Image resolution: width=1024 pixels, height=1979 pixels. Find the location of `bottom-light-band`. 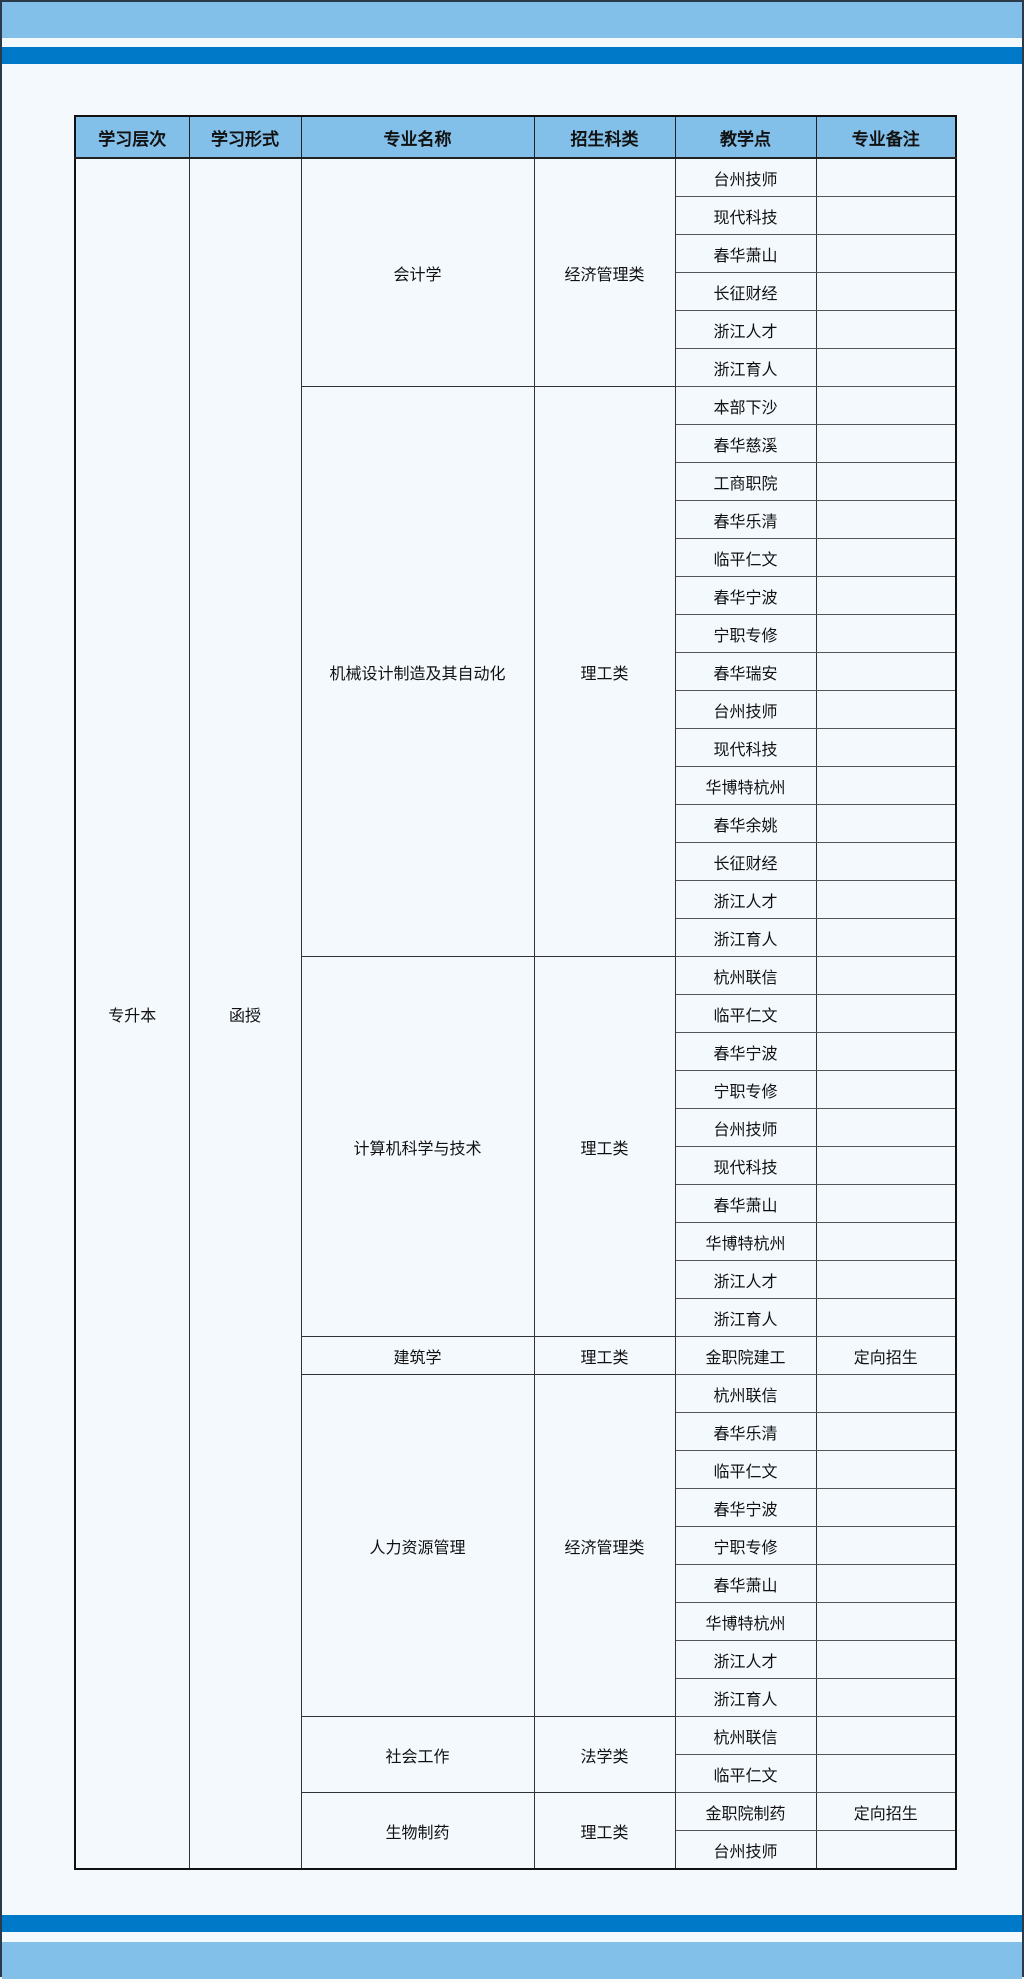

bottom-light-band is located at coordinates (512, 1960).